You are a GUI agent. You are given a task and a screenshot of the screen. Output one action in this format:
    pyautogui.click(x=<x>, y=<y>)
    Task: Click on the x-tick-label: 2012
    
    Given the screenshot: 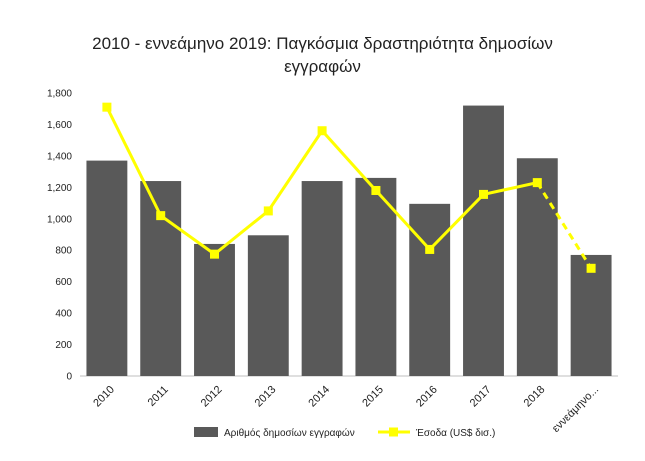 What is the action you would take?
    pyautogui.click(x=212, y=397)
    